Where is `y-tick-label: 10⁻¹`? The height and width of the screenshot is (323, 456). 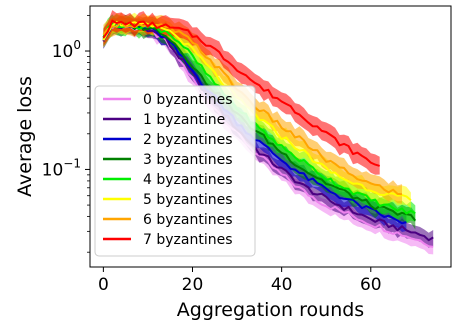 y-tick-label: 10⁻¹ is located at coordinates (61, 168).